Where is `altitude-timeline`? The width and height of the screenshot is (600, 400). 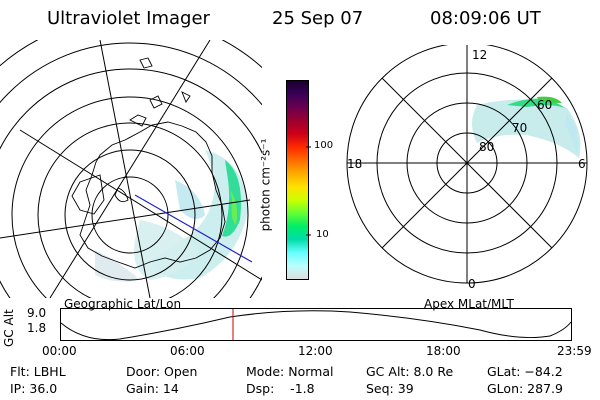
altitude-timeline is located at coordinates (316, 324).